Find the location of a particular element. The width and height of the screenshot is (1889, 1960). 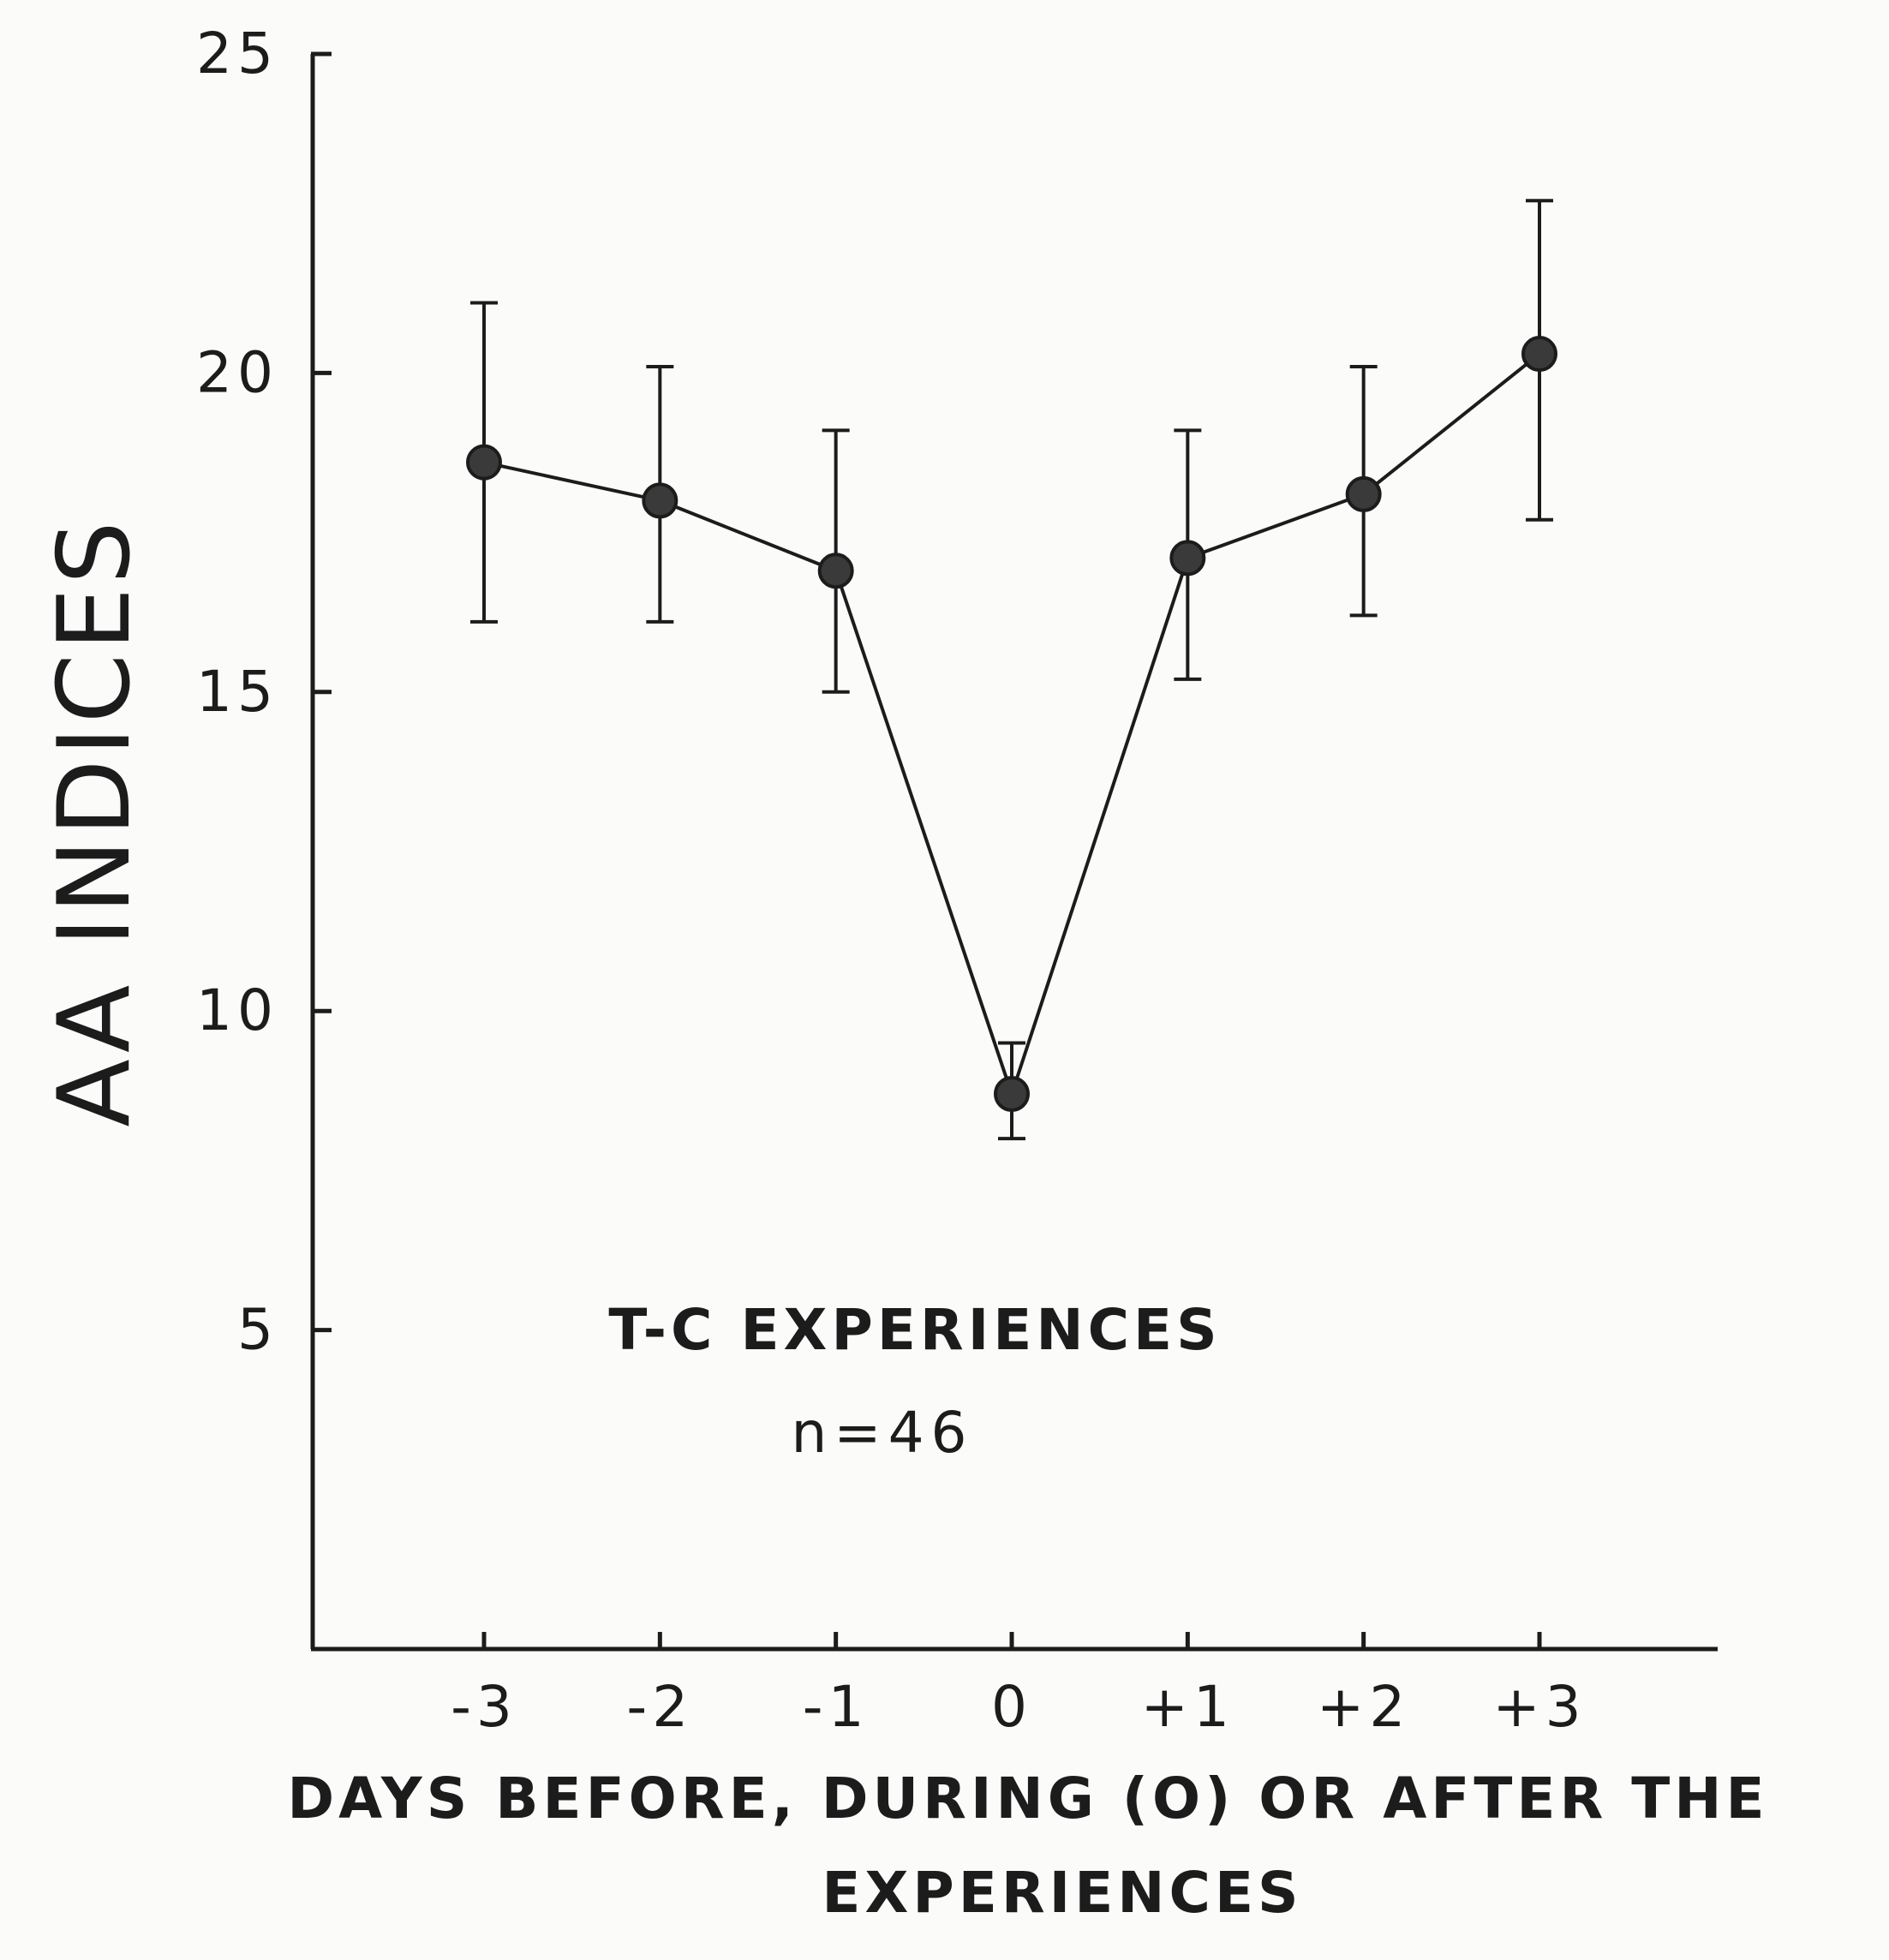

y-tick-label: 20 is located at coordinates (237, 372).